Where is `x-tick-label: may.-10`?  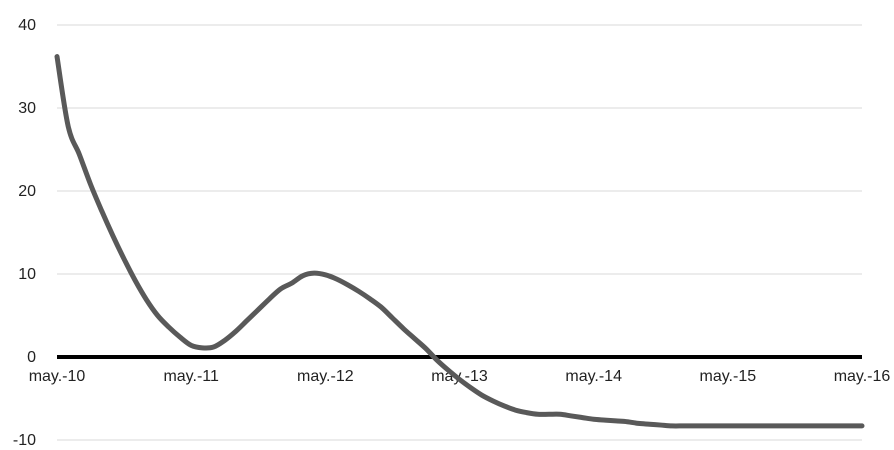
x-tick-label: may.-10 is located at coordinates (57, 376).